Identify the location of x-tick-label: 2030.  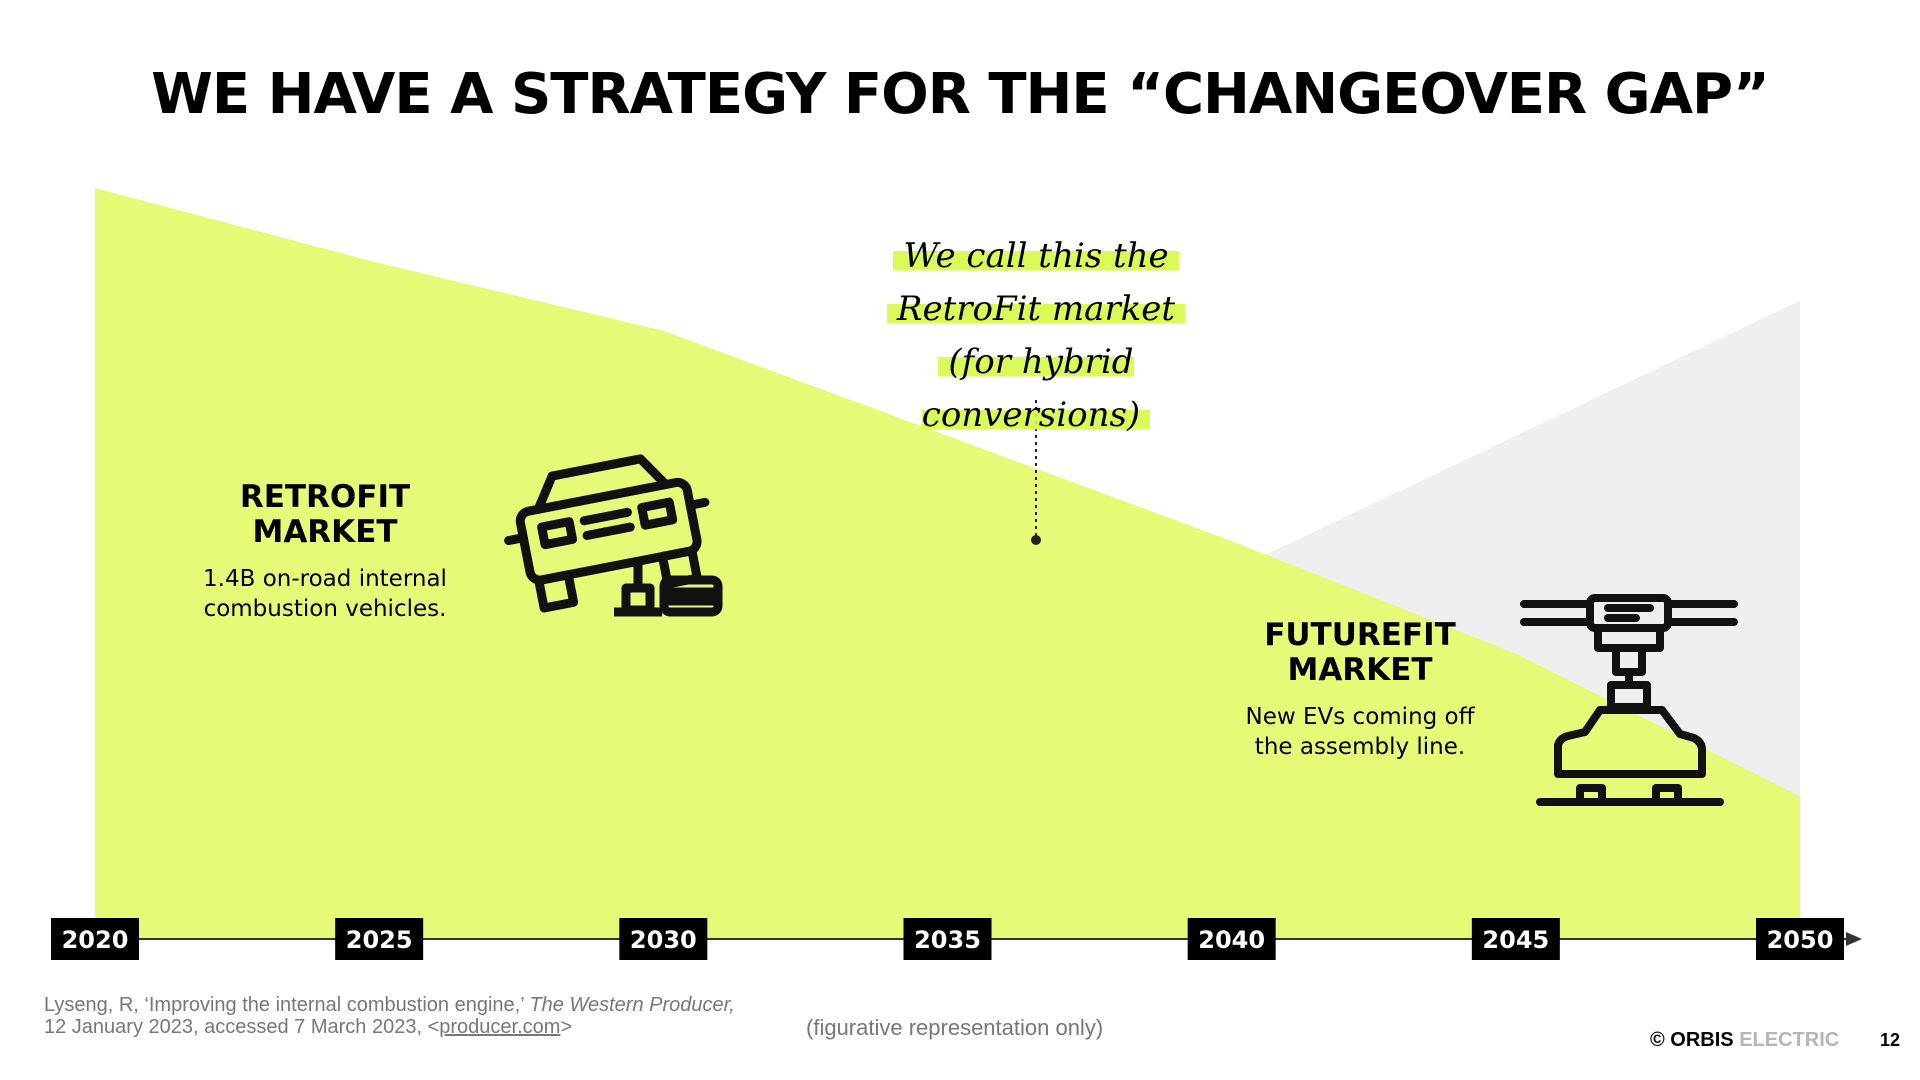
(663, 940).